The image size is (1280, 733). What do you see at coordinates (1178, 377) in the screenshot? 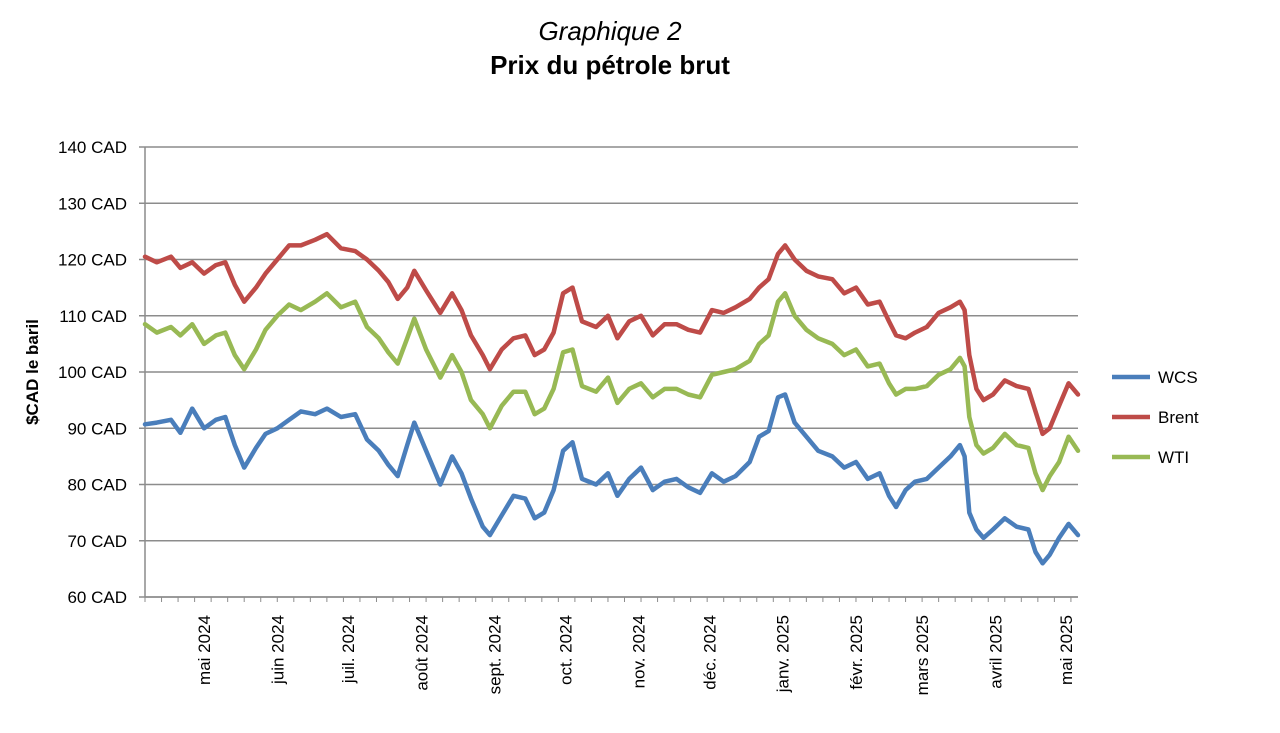
I see `legend-label-wcs: WCS` at bounding box center [1178, 377].